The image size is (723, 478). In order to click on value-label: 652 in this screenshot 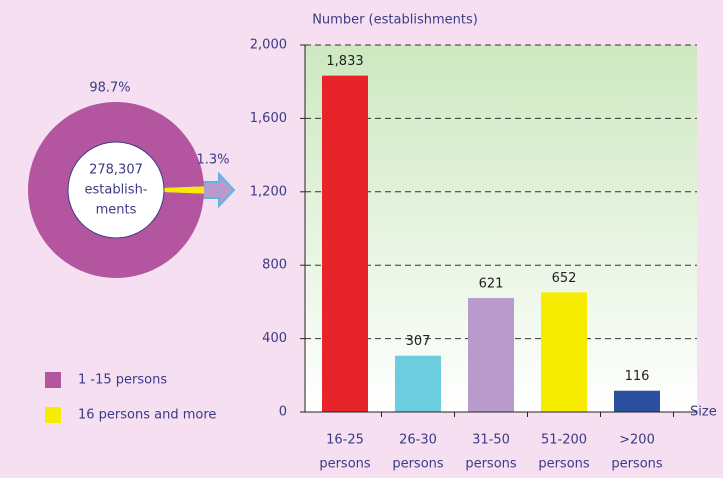, I will do `click(564, 278)`.